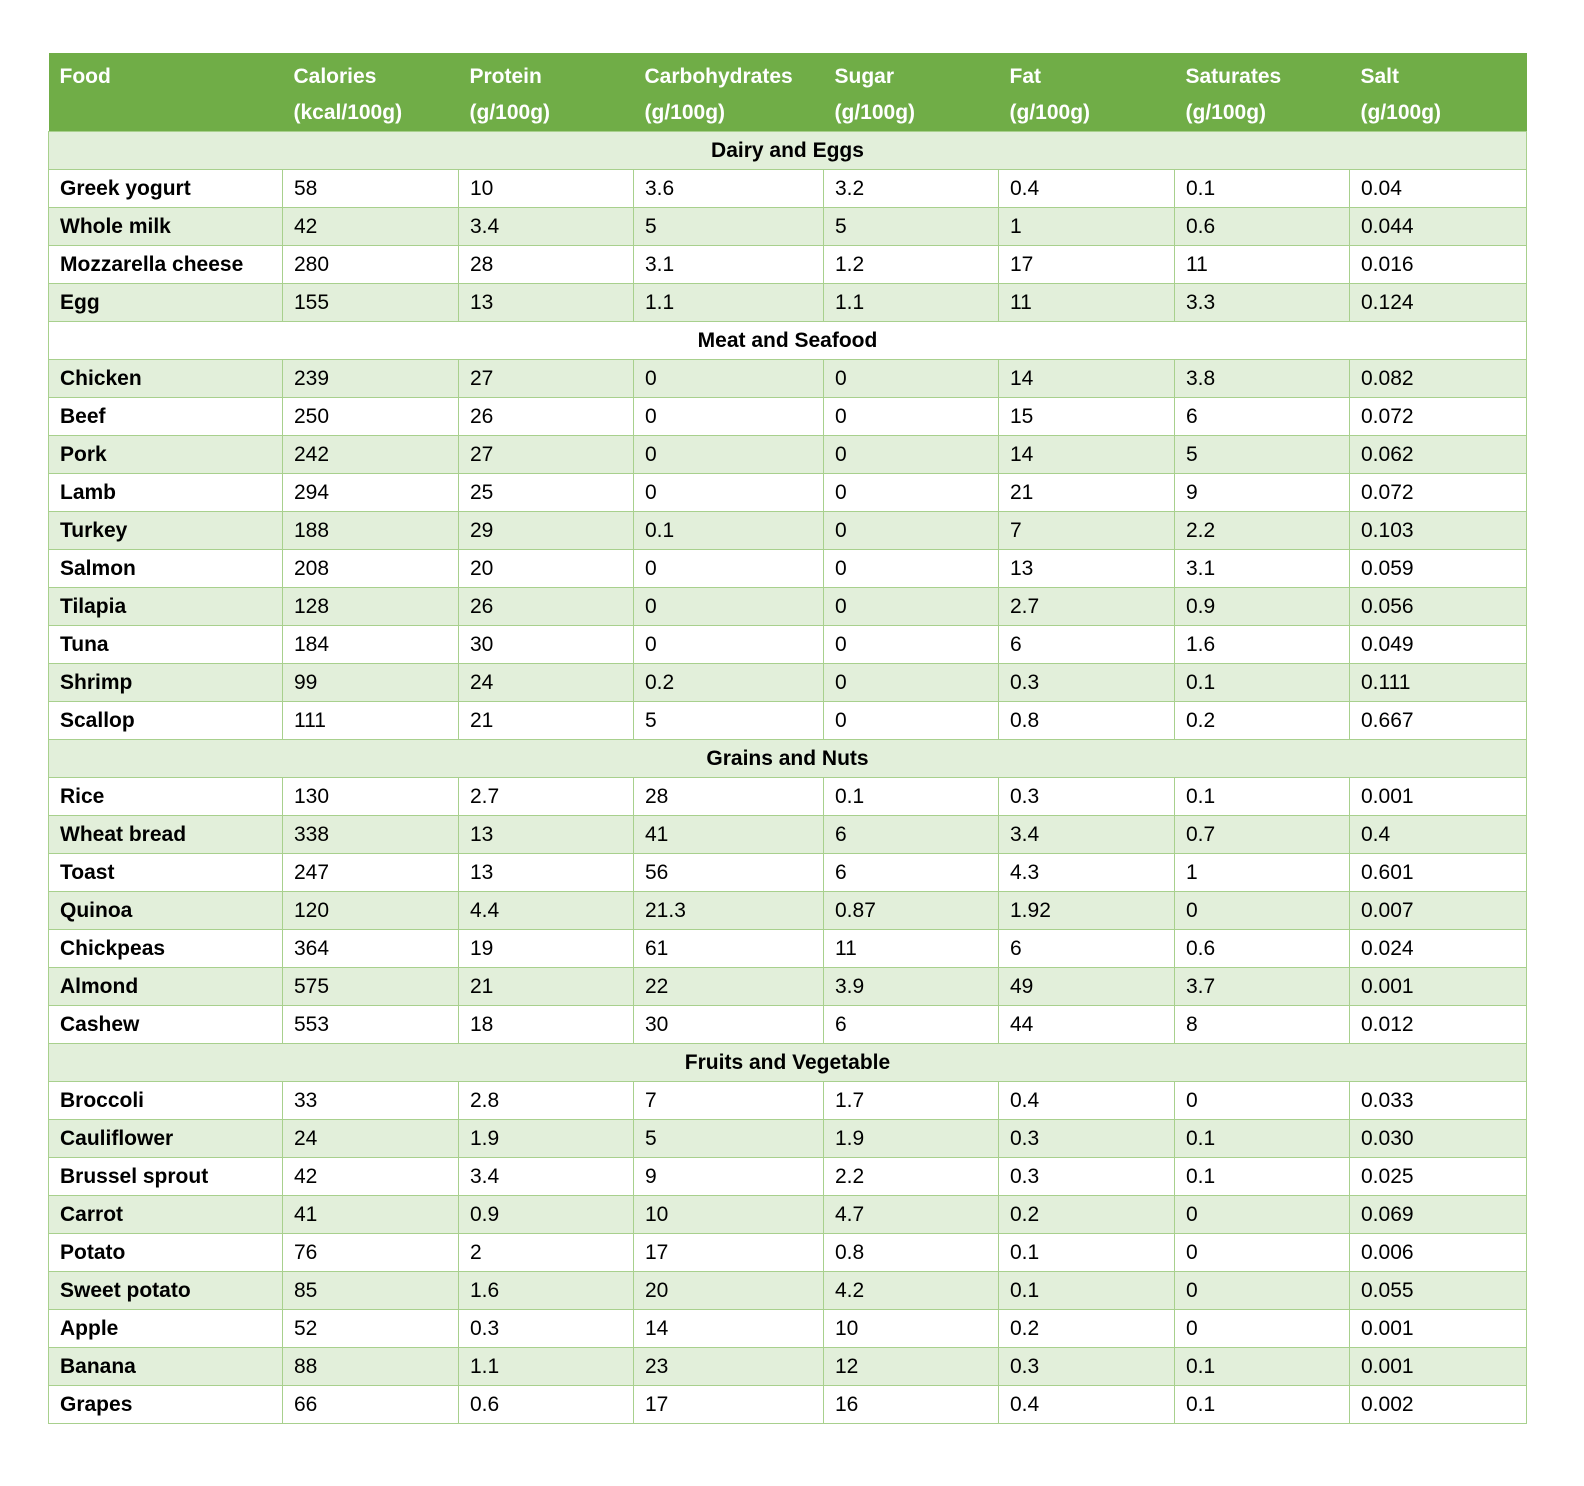  What do you see at coordinates (1438, 492) in the screenshot?
I see `value-cell-salt: 0.072` at bounding box center [1438, 492].